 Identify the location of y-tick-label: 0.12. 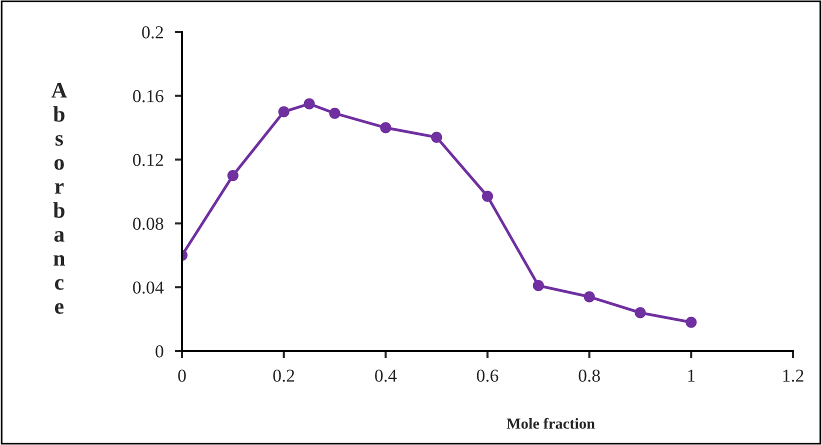
(148, 160).